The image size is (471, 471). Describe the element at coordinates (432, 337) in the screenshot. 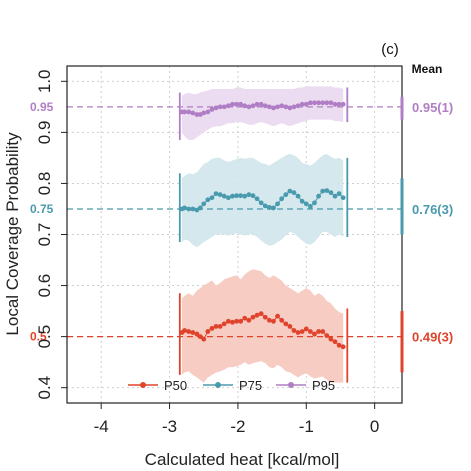

I see `p50-mean-label: 0.49(3)` at that location.